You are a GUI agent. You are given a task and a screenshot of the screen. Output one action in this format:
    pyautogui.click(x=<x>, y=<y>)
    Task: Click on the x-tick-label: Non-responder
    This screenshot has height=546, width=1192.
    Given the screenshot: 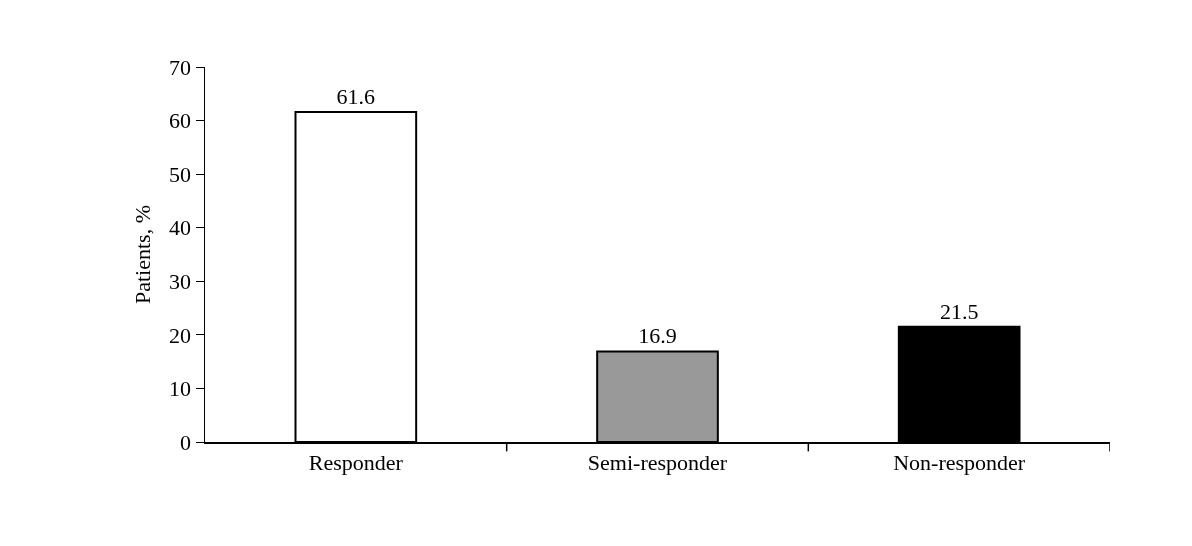 What is the action you would take?
    pyautogui.click(x=959, y=462)
    